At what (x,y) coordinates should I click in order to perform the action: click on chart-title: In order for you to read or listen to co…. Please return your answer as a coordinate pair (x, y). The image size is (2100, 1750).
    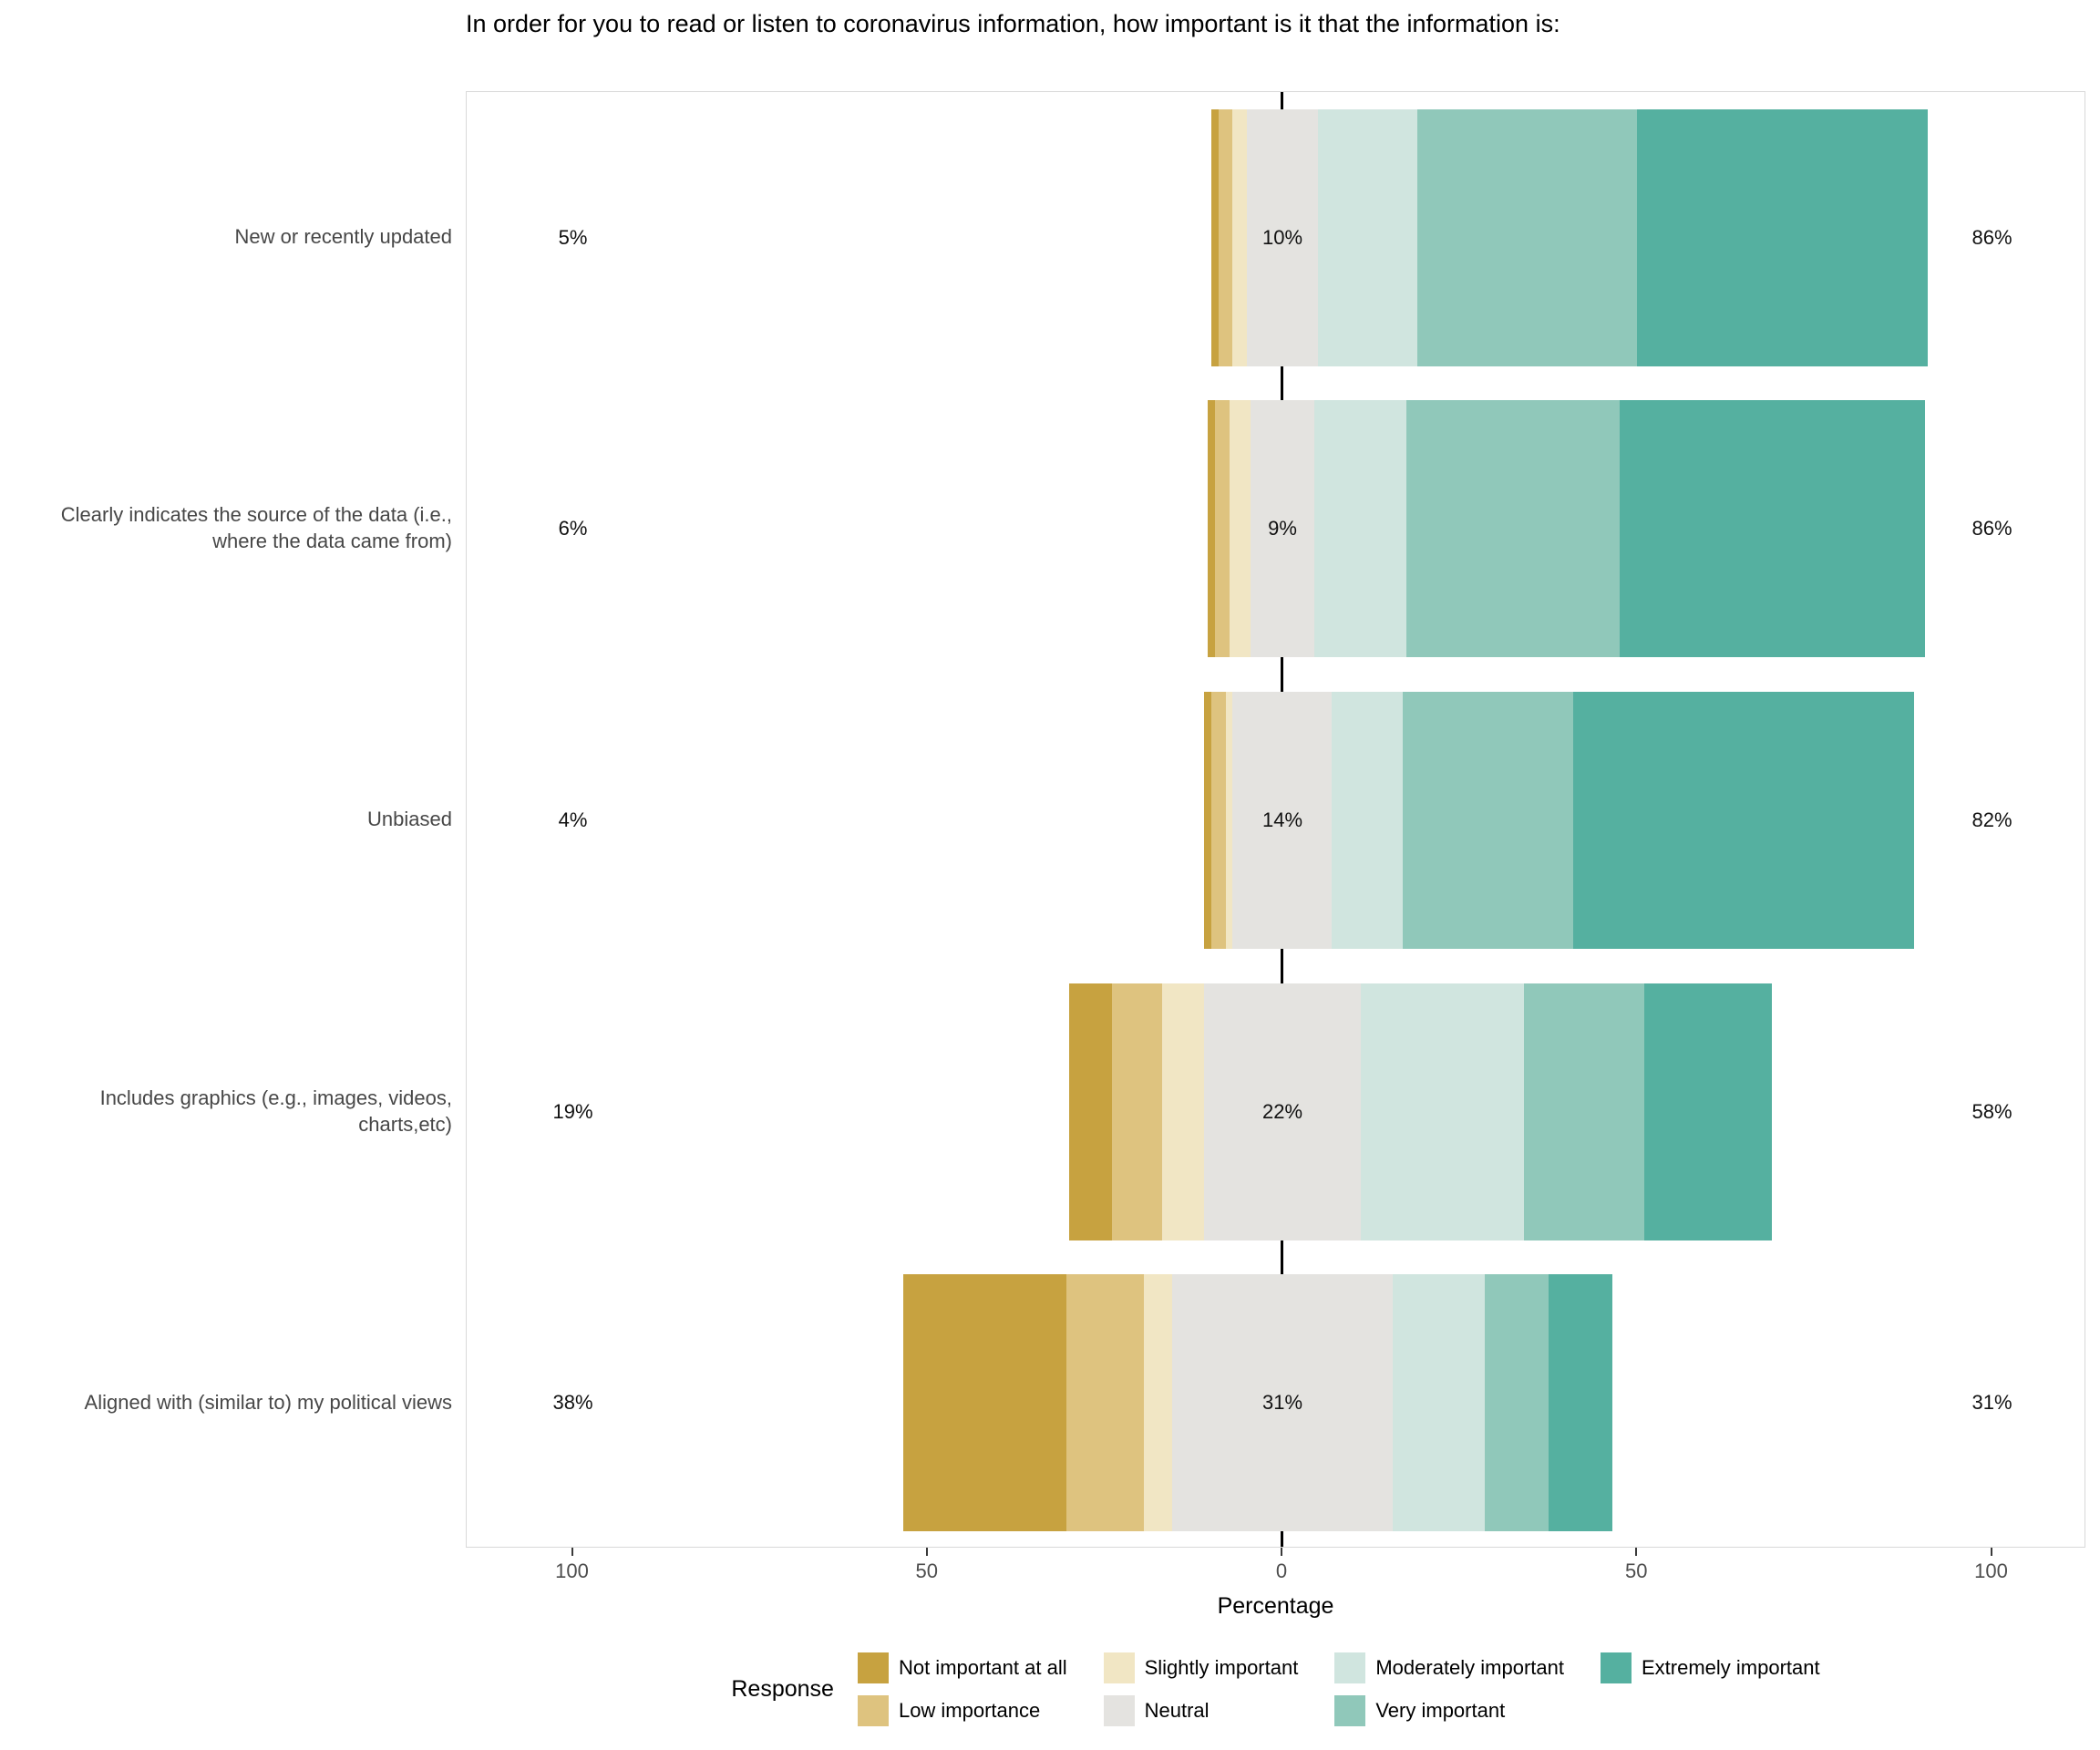
    Looking at the image, I should click on (1013, 23).